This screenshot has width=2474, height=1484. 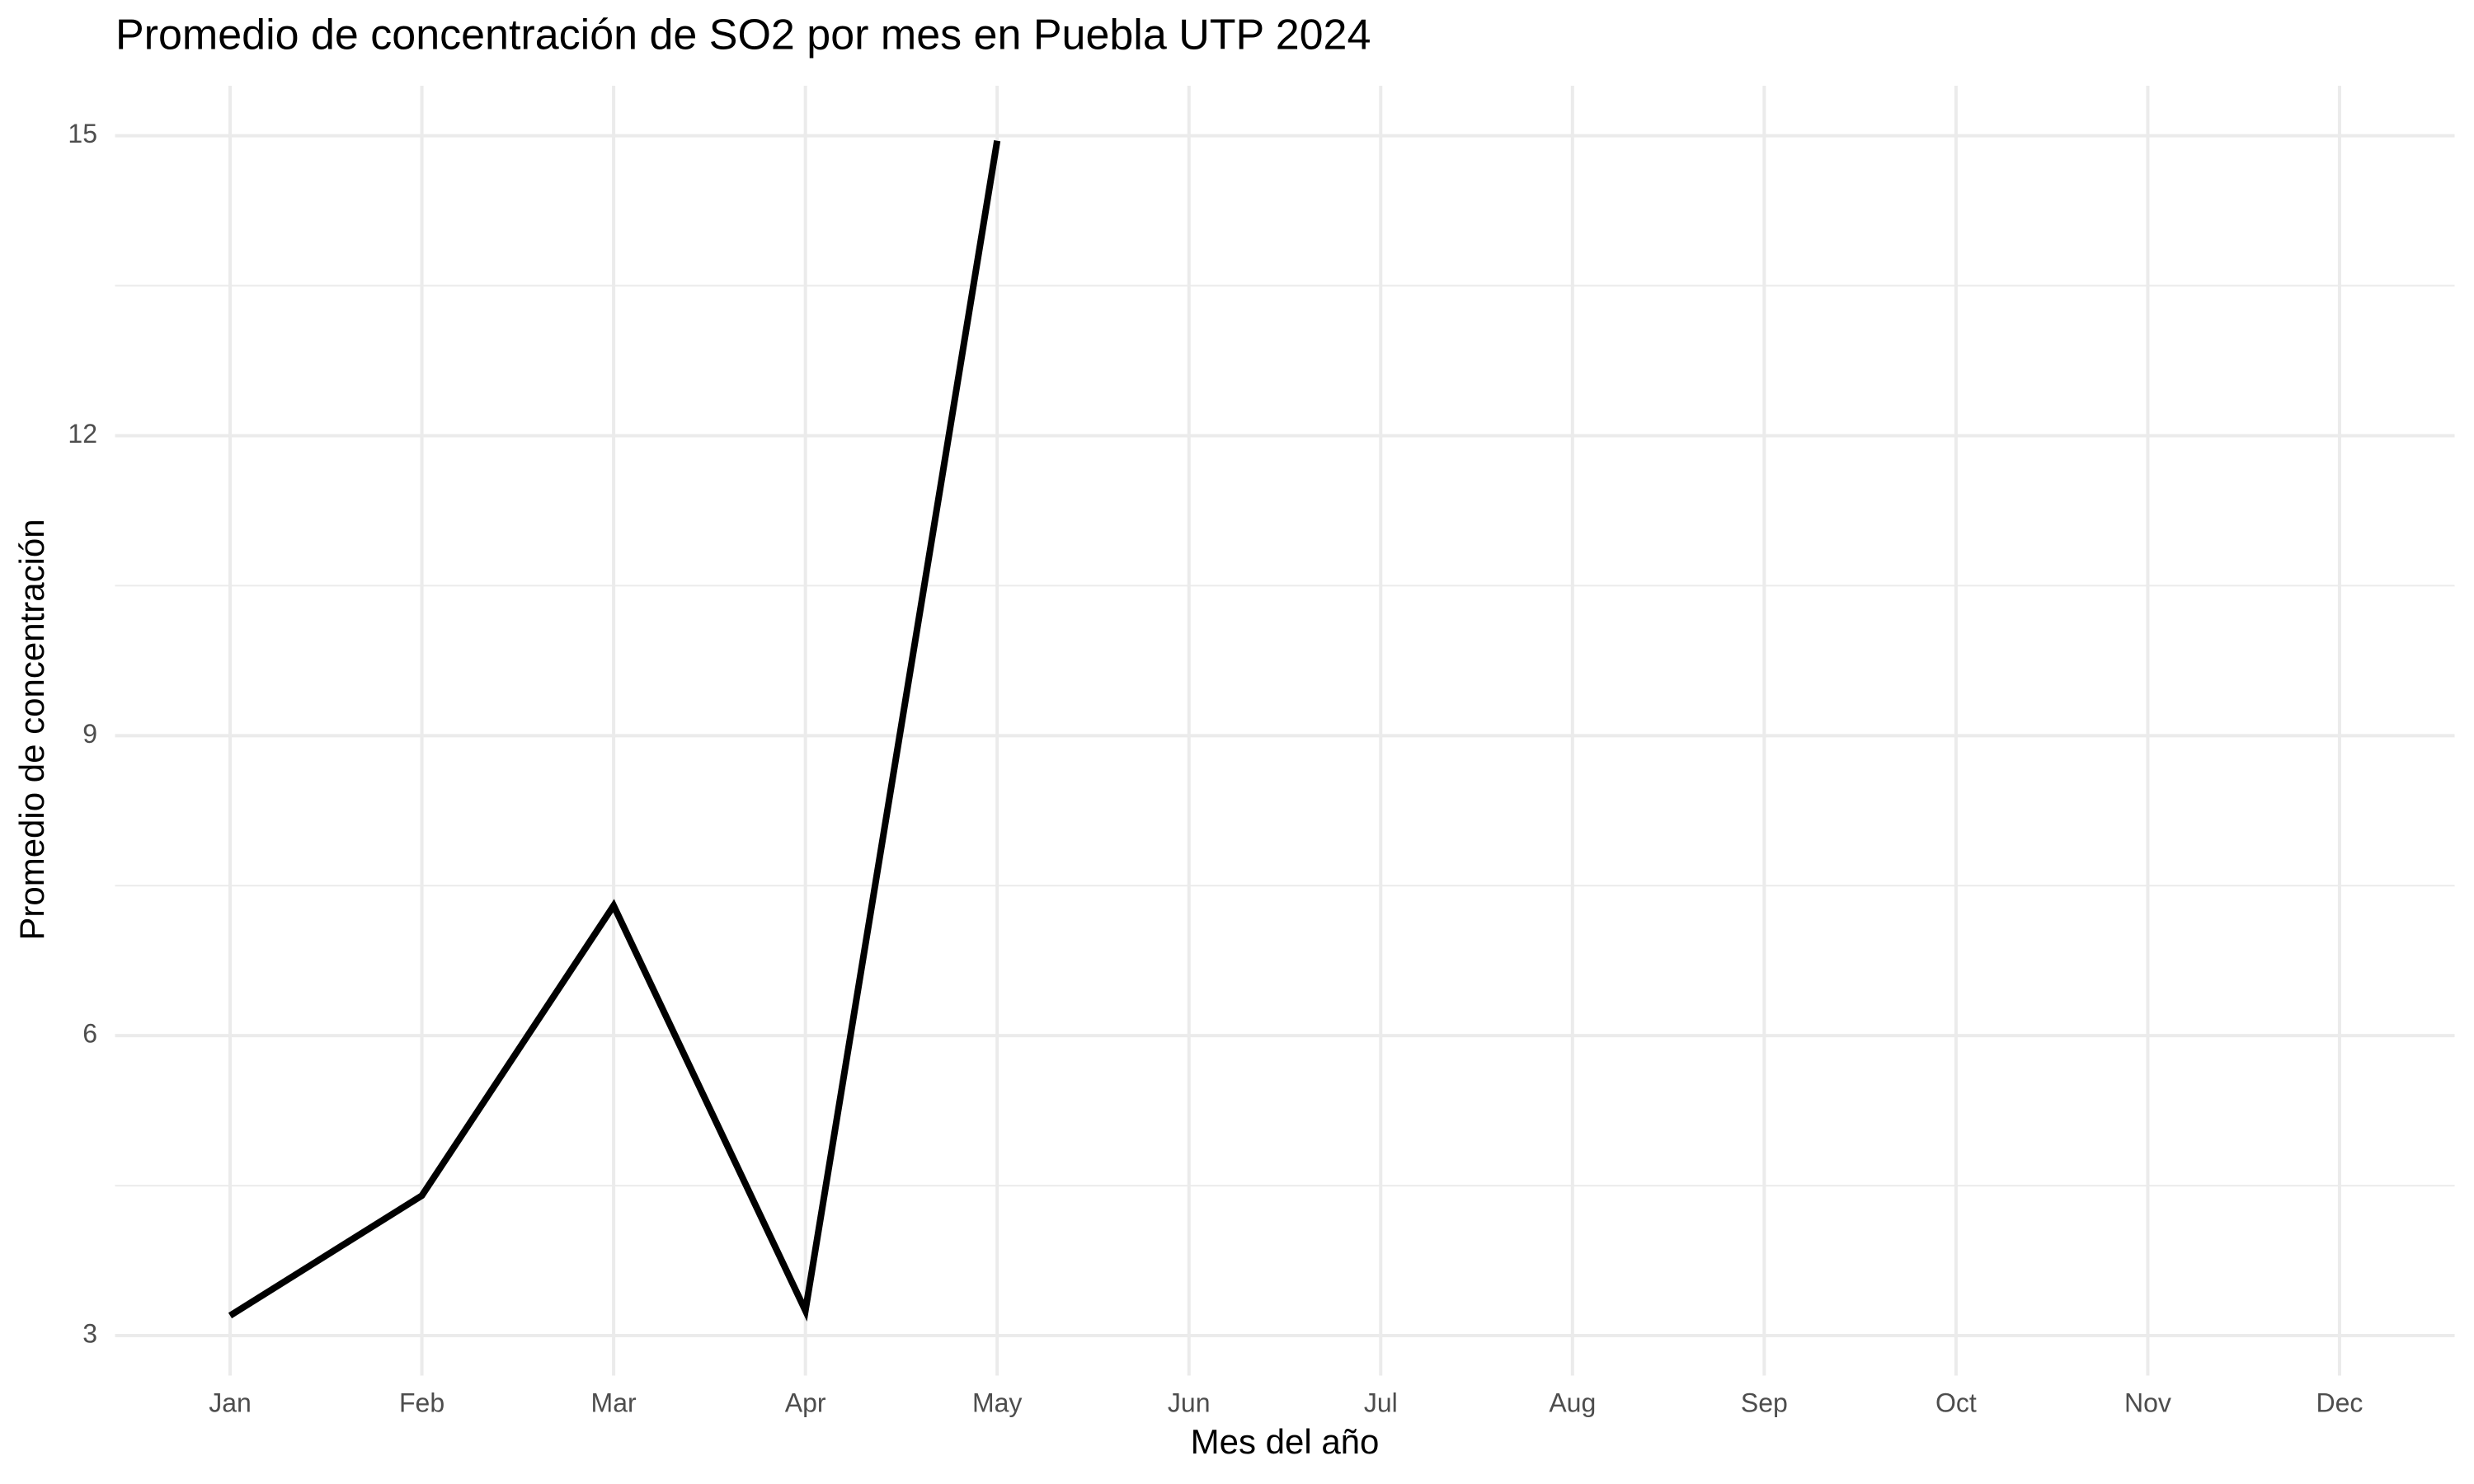 What do you see at coordinates (230, 1402) in the screenshot?
I see `x-tick-label: Jan` at bounding box center [230, 1402].